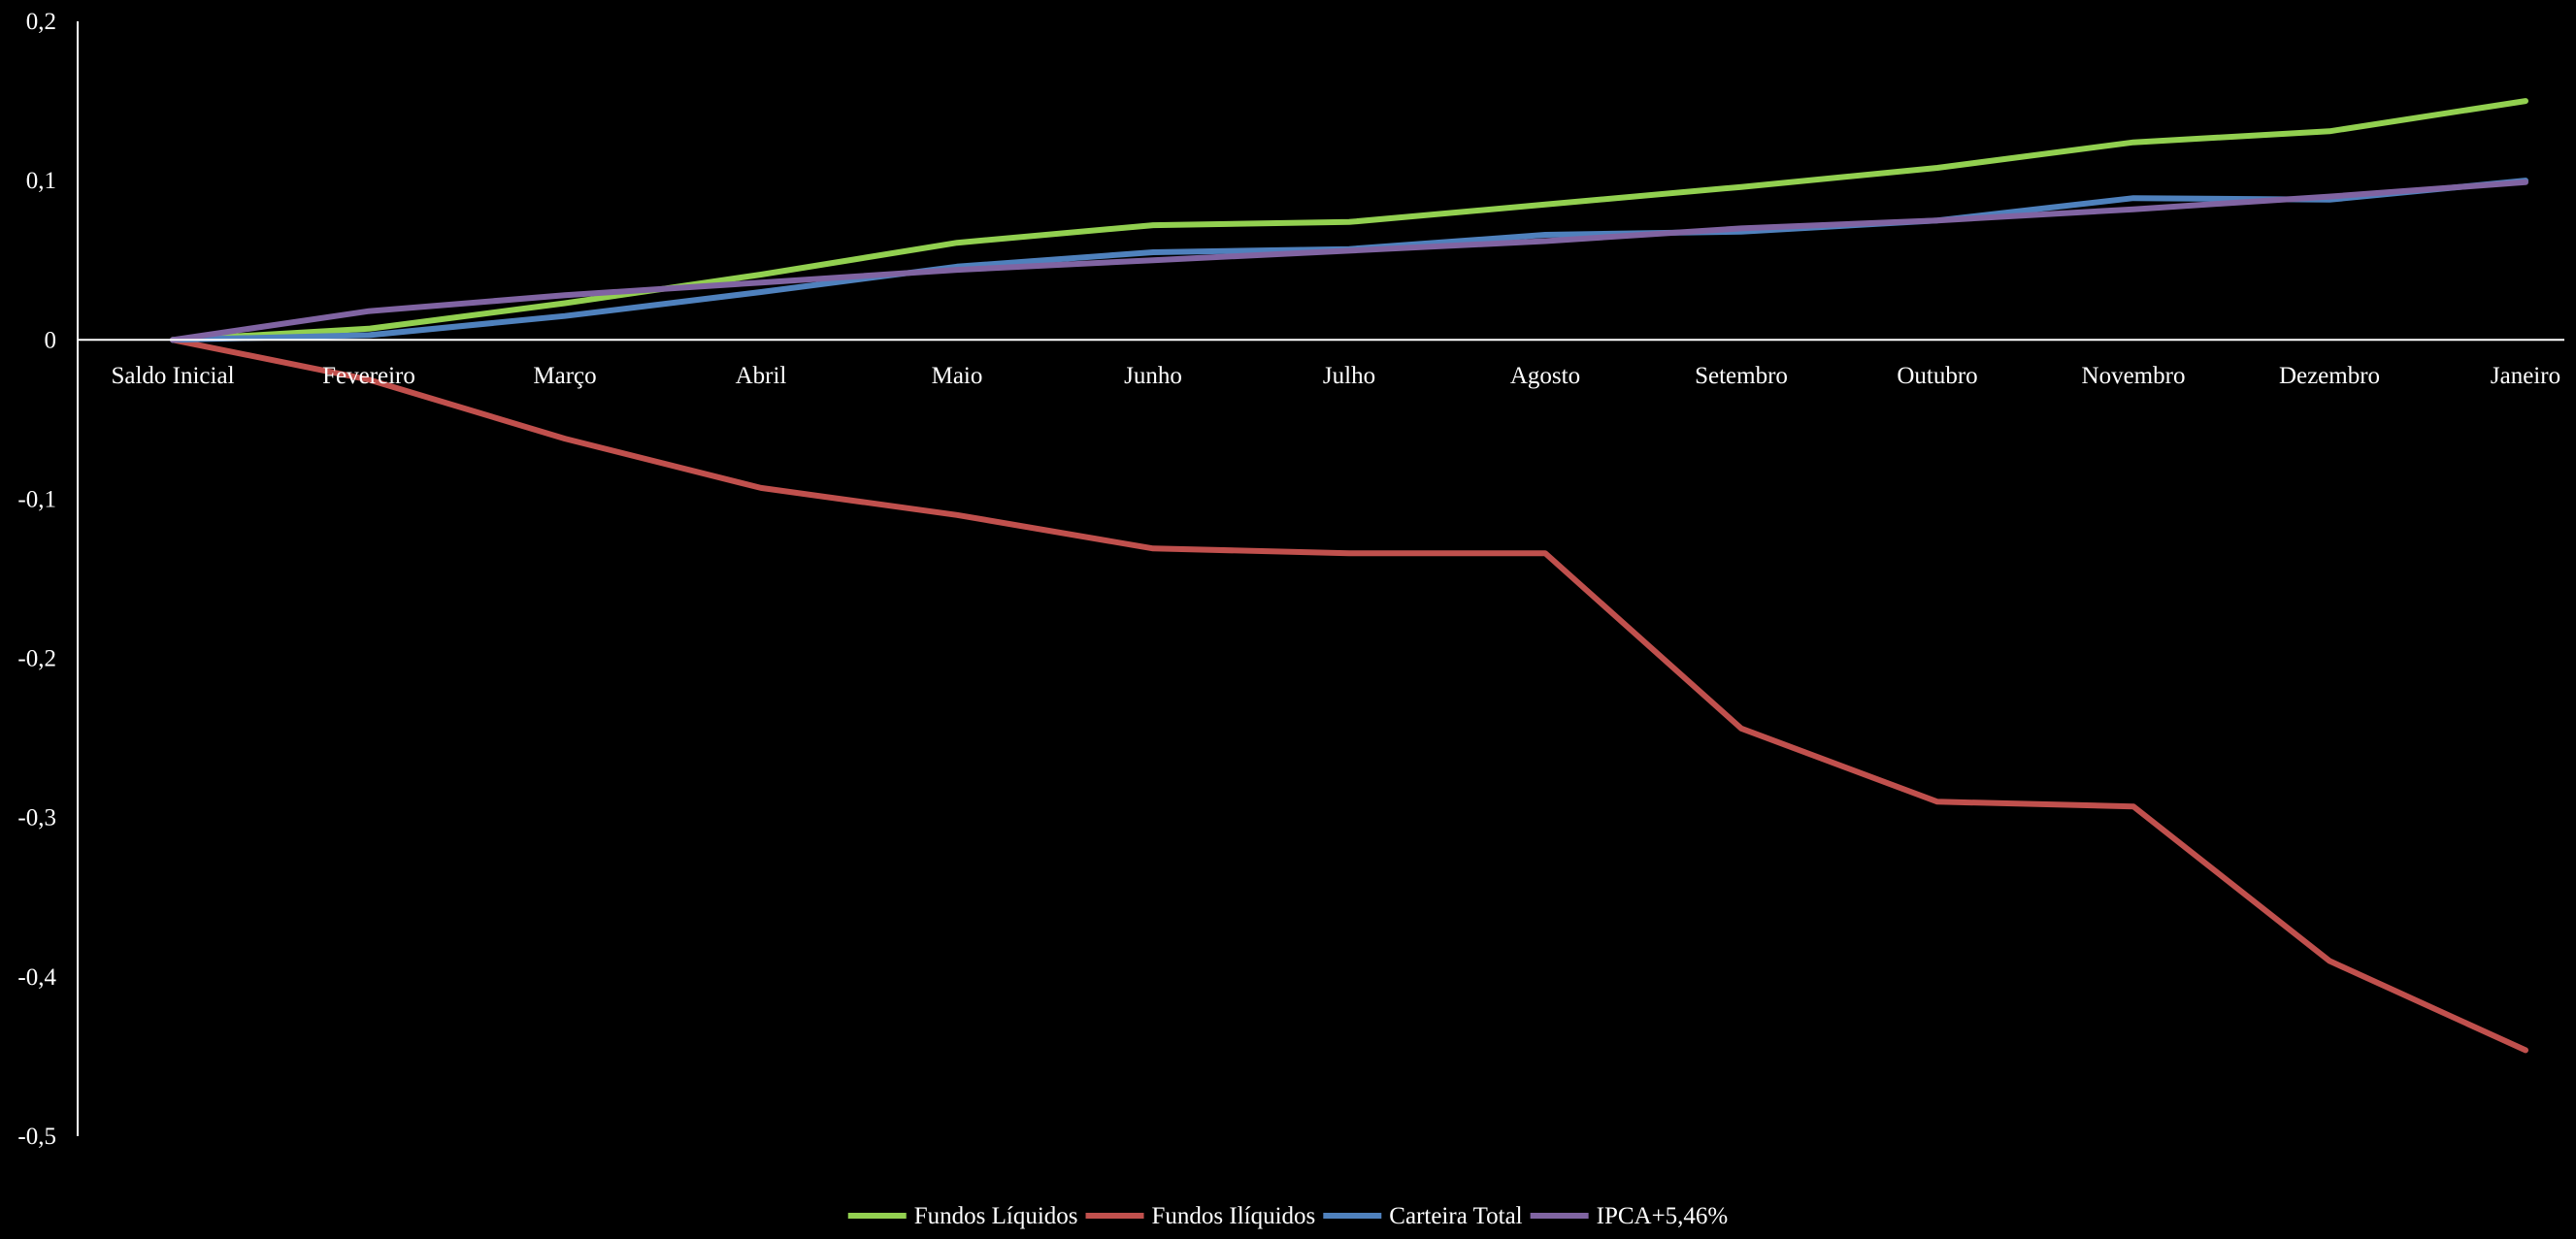 This screenshot has height=1239, width=2576. What do you see at coordinates (1456, 1216) in the screenshot?
I see `legend-label-carteira-total: Carteira Total` at bounding box center [1456, 1216].